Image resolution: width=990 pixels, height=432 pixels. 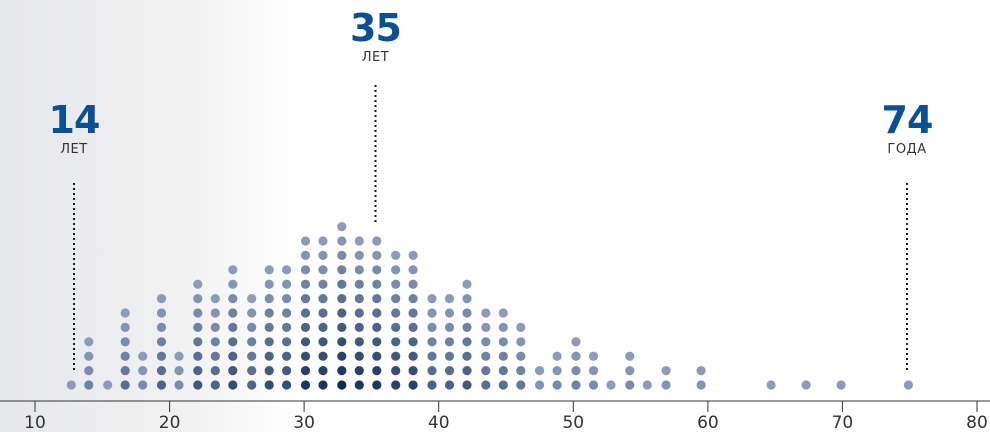 What do you see at coordinates (35, 422) in the screenshot?
I see `x-tick-label: 10` at bounding box center [35, 422].